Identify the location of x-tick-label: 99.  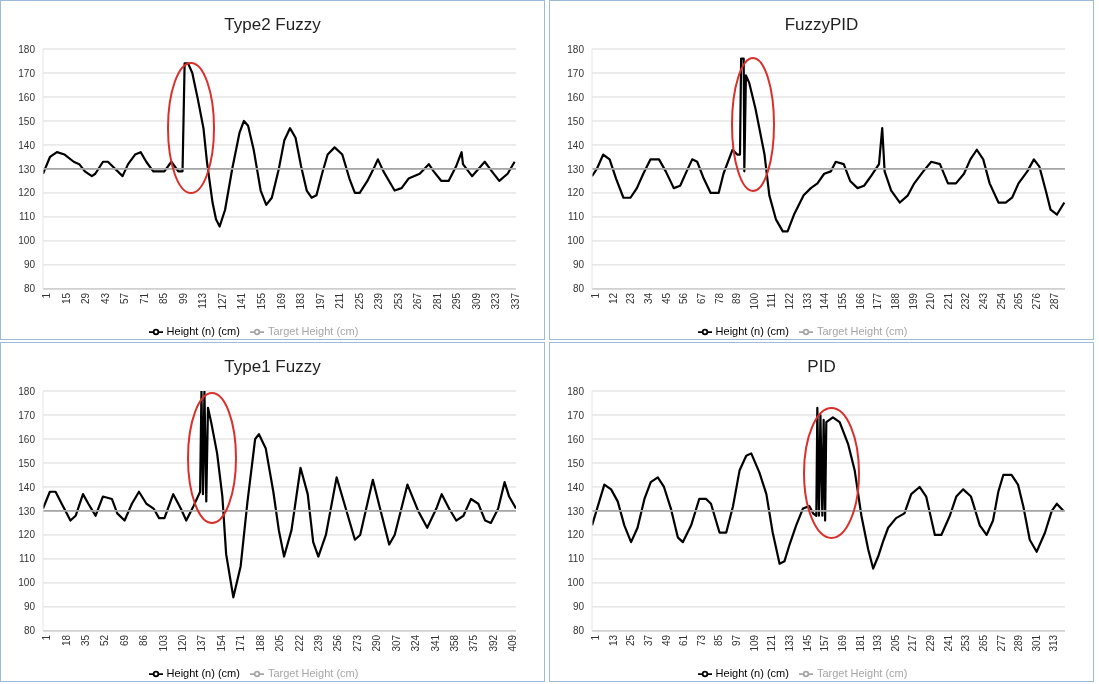
(183, 298).